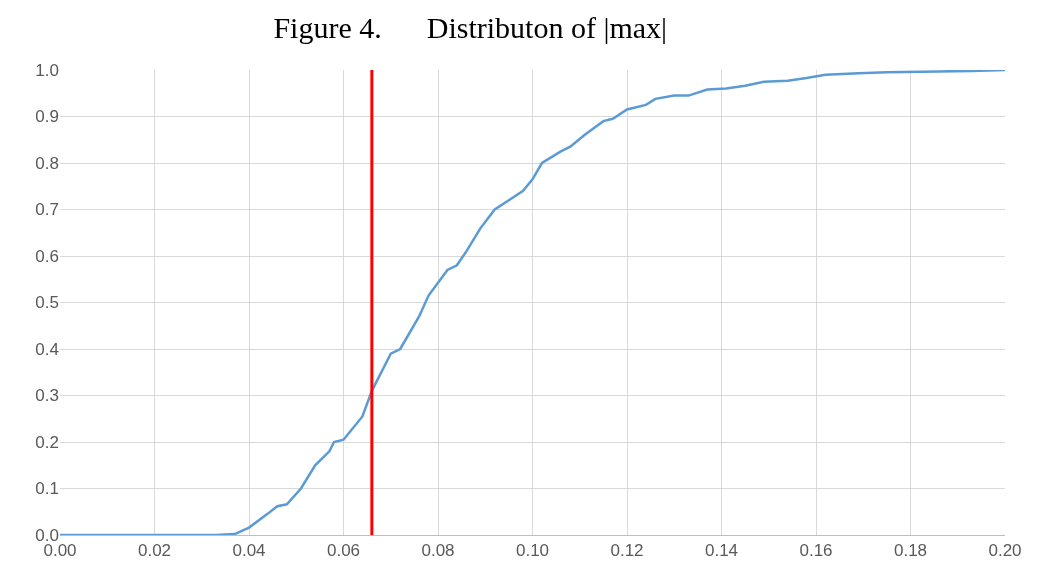  What do you see at coordinates (47, 349) in the screenshot?
I see `y-tick-label: 0.4` at bounding box center [47, 349].